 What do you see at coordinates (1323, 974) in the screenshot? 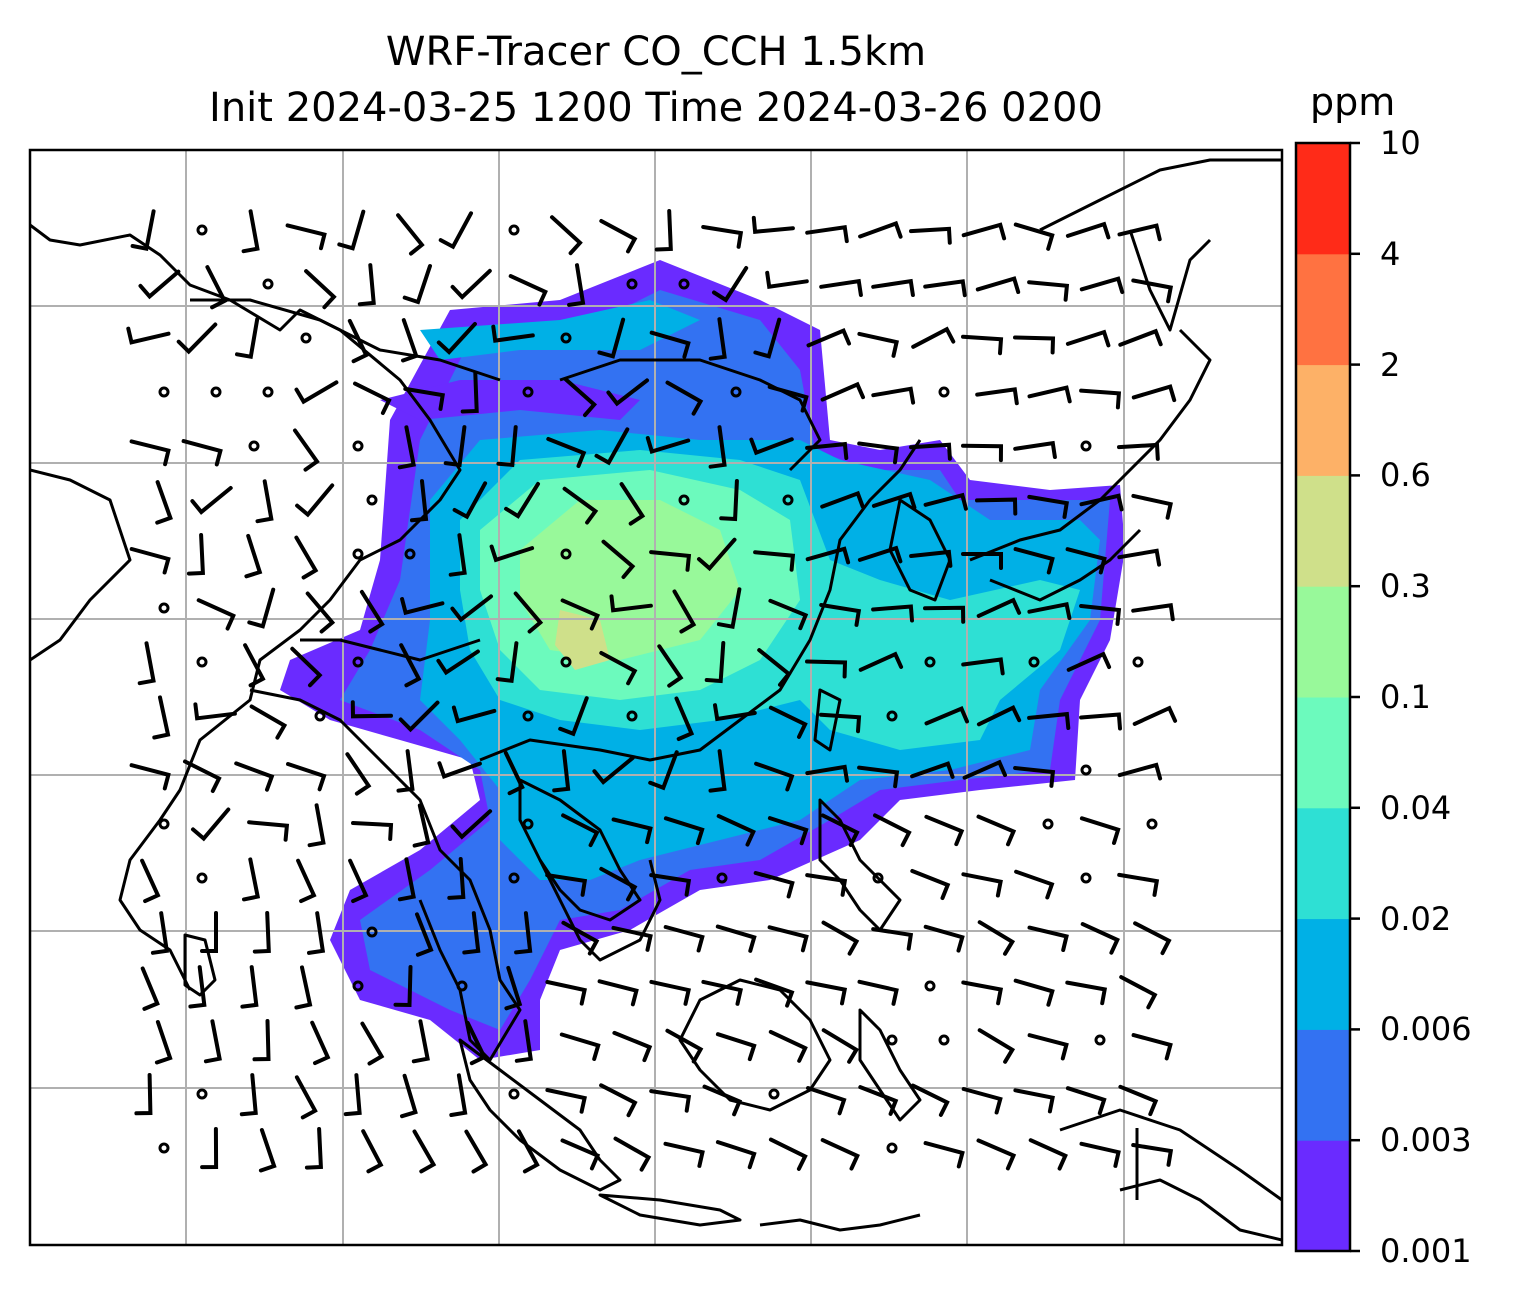
I see `colorbar-segment` at bounding box center [1323, 974].